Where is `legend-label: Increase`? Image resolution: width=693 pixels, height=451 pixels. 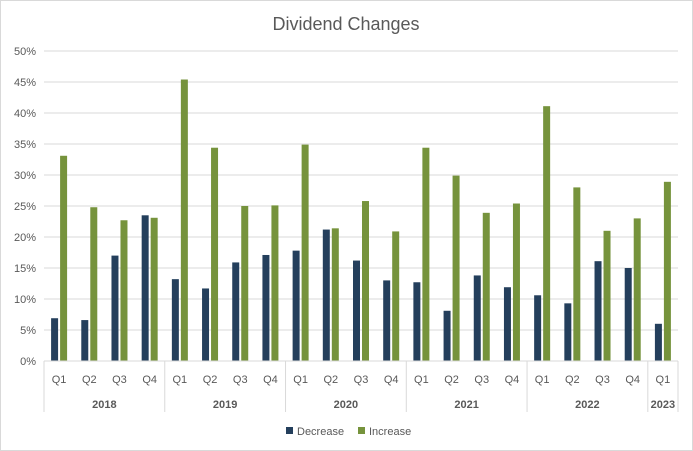 legend-label: Increase is located at coordinates (390, 432).